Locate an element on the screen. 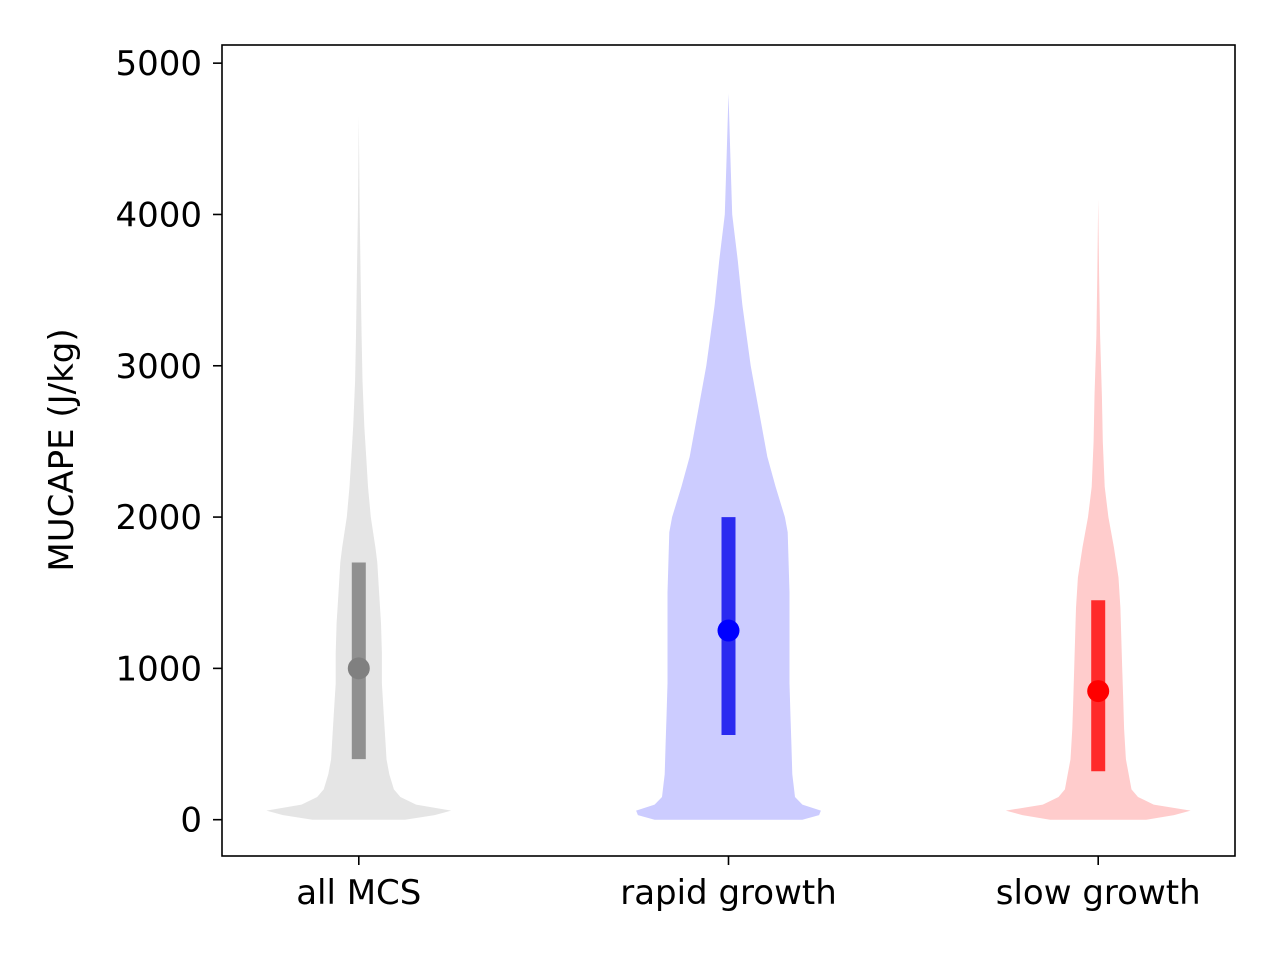  violin-body-all-mcs is located at coordinates (359, 468).